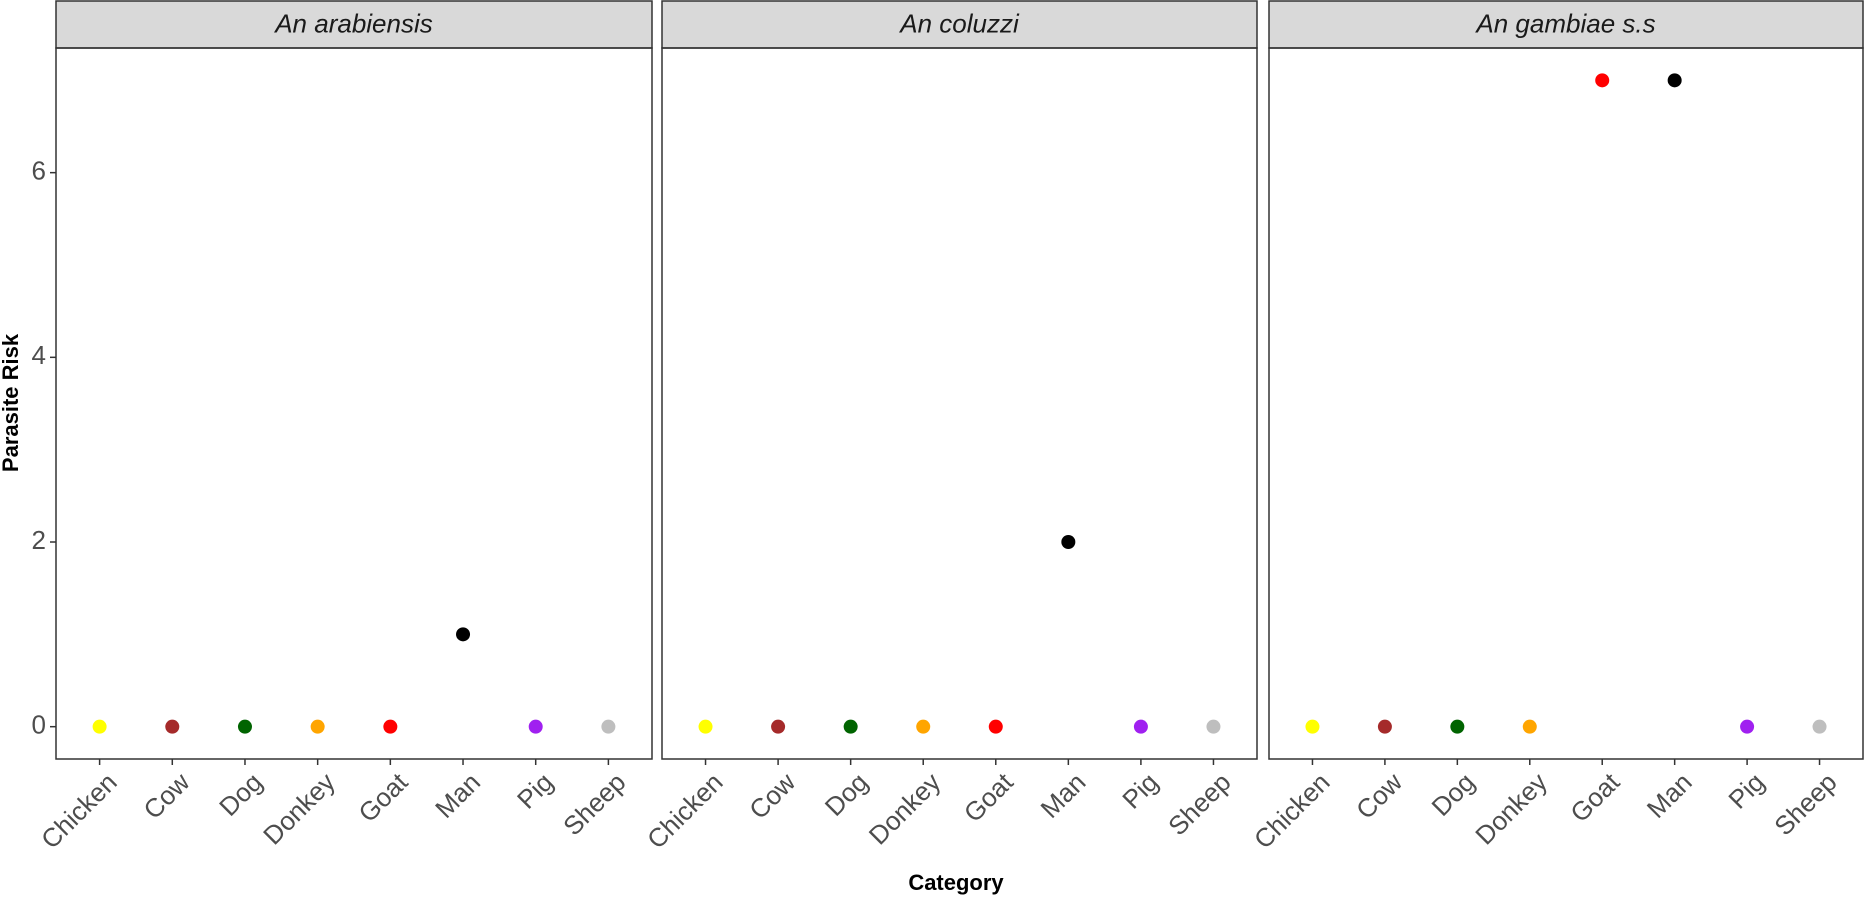  What do you see at coordinates (11, 402) in the screenshot?
I see `y-axis-label: Parasite Risk` at bounding box center [11, 402].